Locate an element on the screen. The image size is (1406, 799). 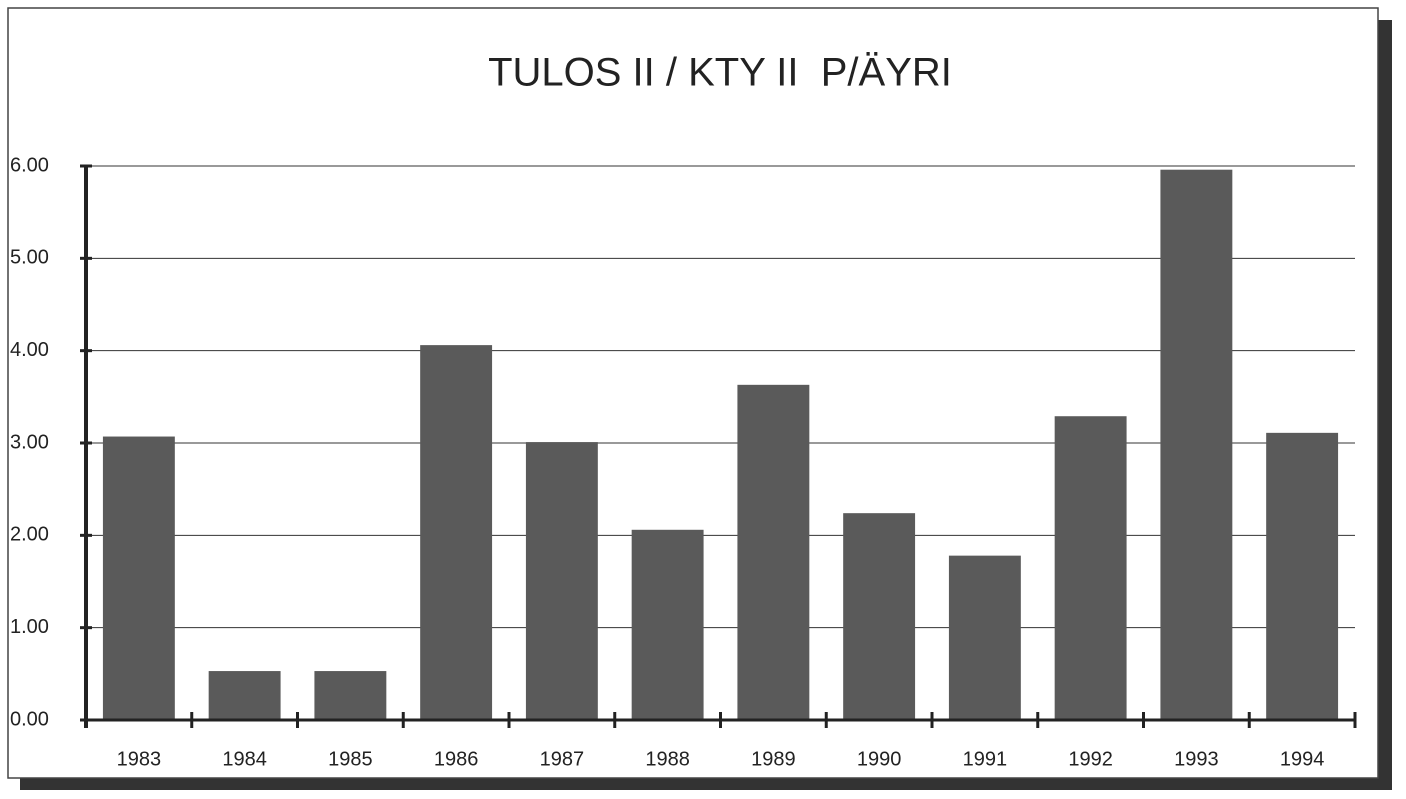
y-tick-label: 3.00 is located at coordinates (29, 442).